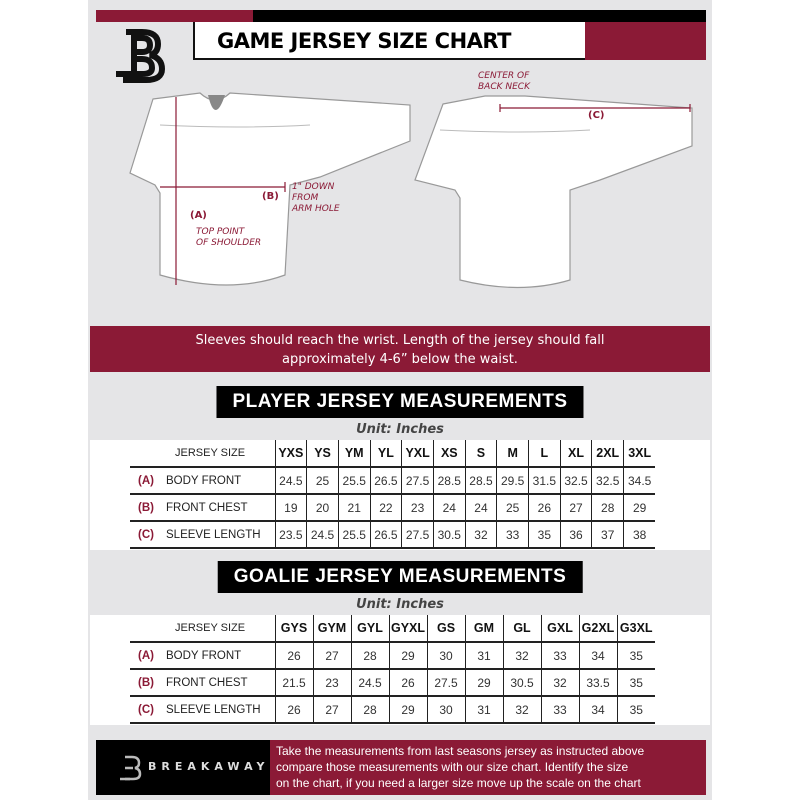 This screenshot has width=800, height=800. What do you see at coordinates (369, 629) in the screenshot?
I see `size-column-header: GYL` at bounding box center [369, 629].